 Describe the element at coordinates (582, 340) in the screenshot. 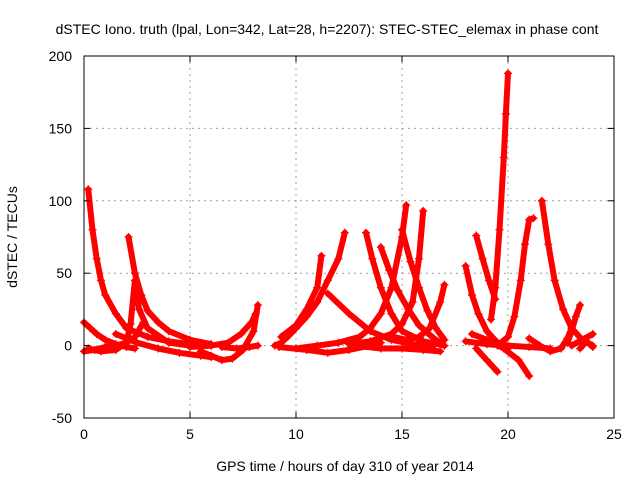

I see `series-arc-ae` at that location.